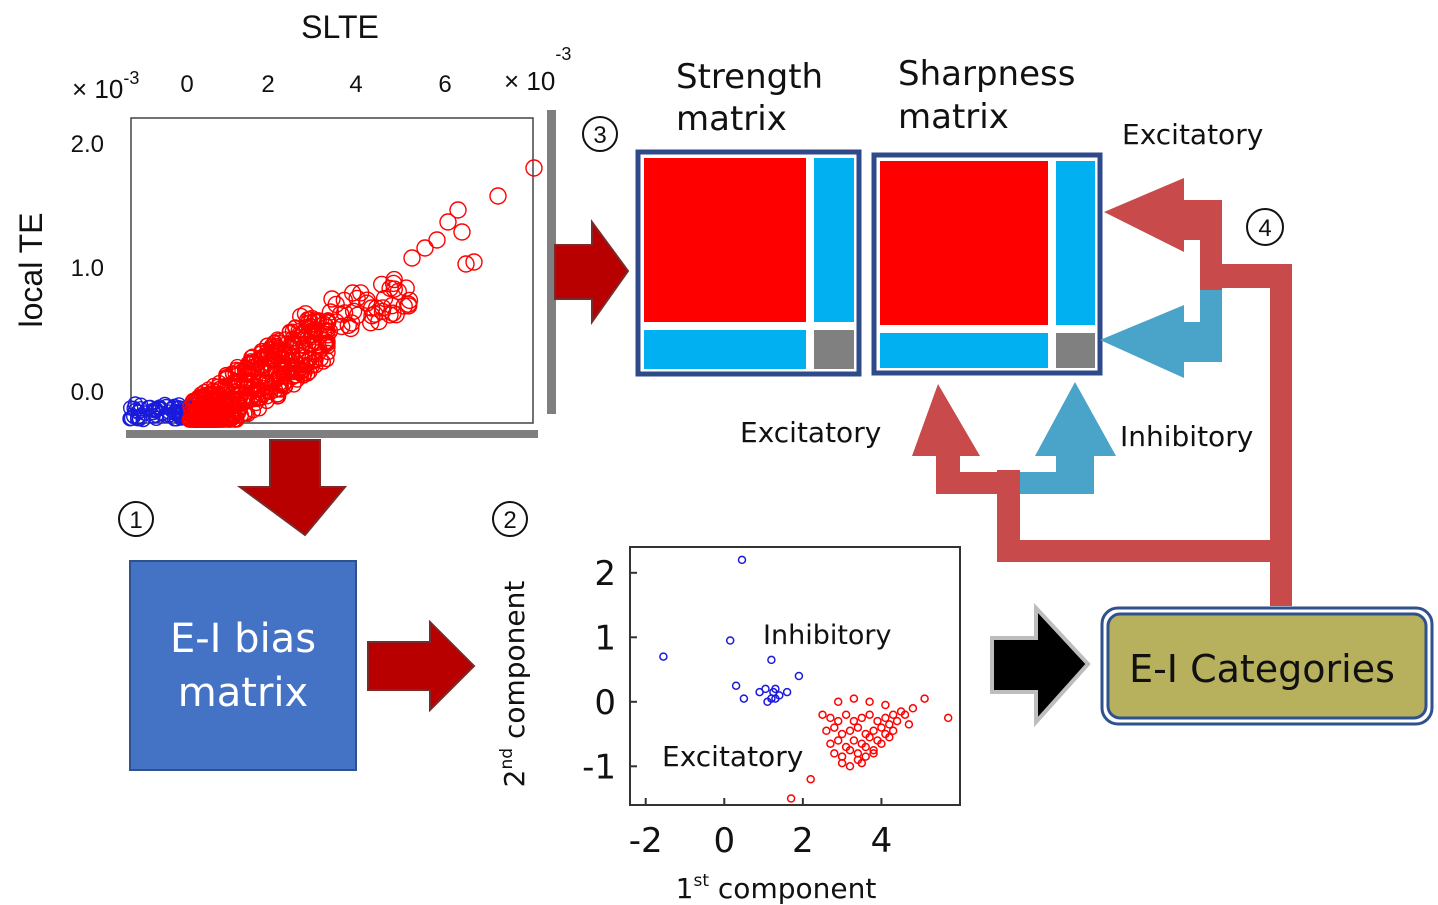 The image size is (1438, 905). I want to click on slte-right-bar, so click(551, 262).